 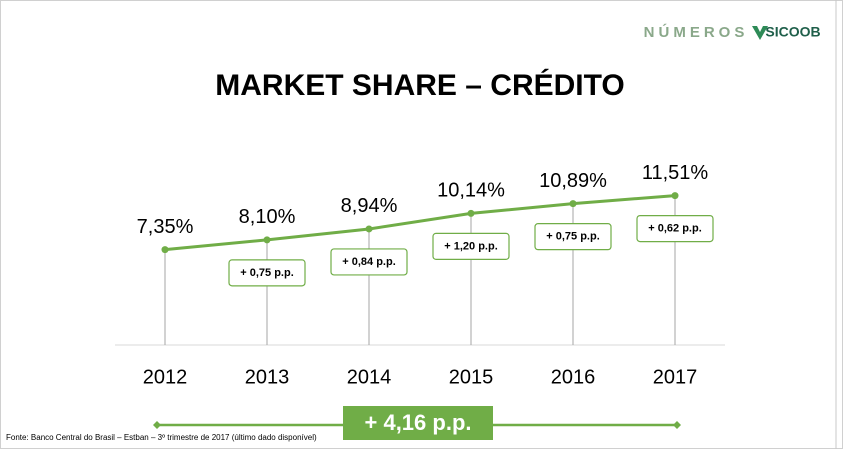 I want to click on change-label: + 0,62 p.p., so click(x=675, y=229).